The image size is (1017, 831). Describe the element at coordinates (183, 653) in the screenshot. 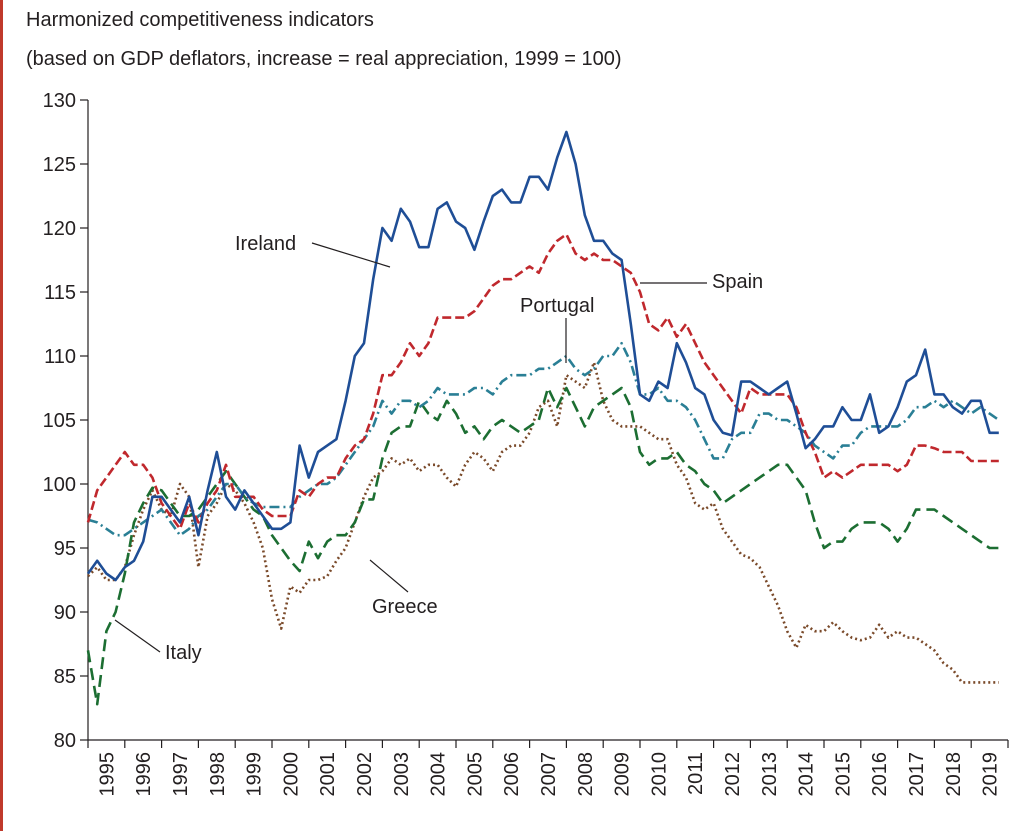

I see `series-label-italy: Italy` at that location.